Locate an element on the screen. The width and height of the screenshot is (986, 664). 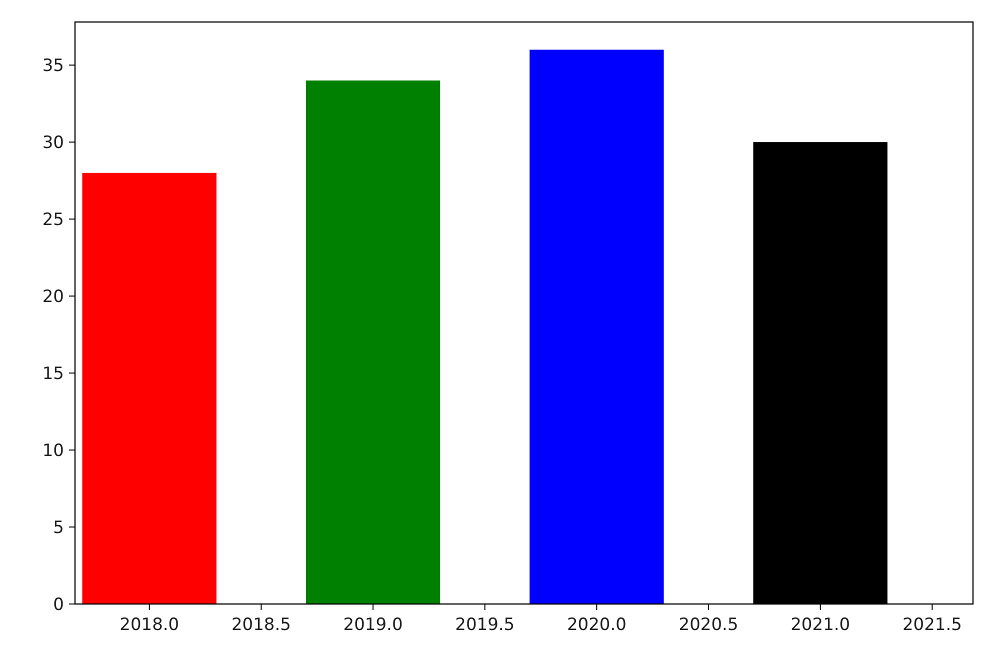
x-tick-label: 2019.5 is located at coordinates (485, 625).